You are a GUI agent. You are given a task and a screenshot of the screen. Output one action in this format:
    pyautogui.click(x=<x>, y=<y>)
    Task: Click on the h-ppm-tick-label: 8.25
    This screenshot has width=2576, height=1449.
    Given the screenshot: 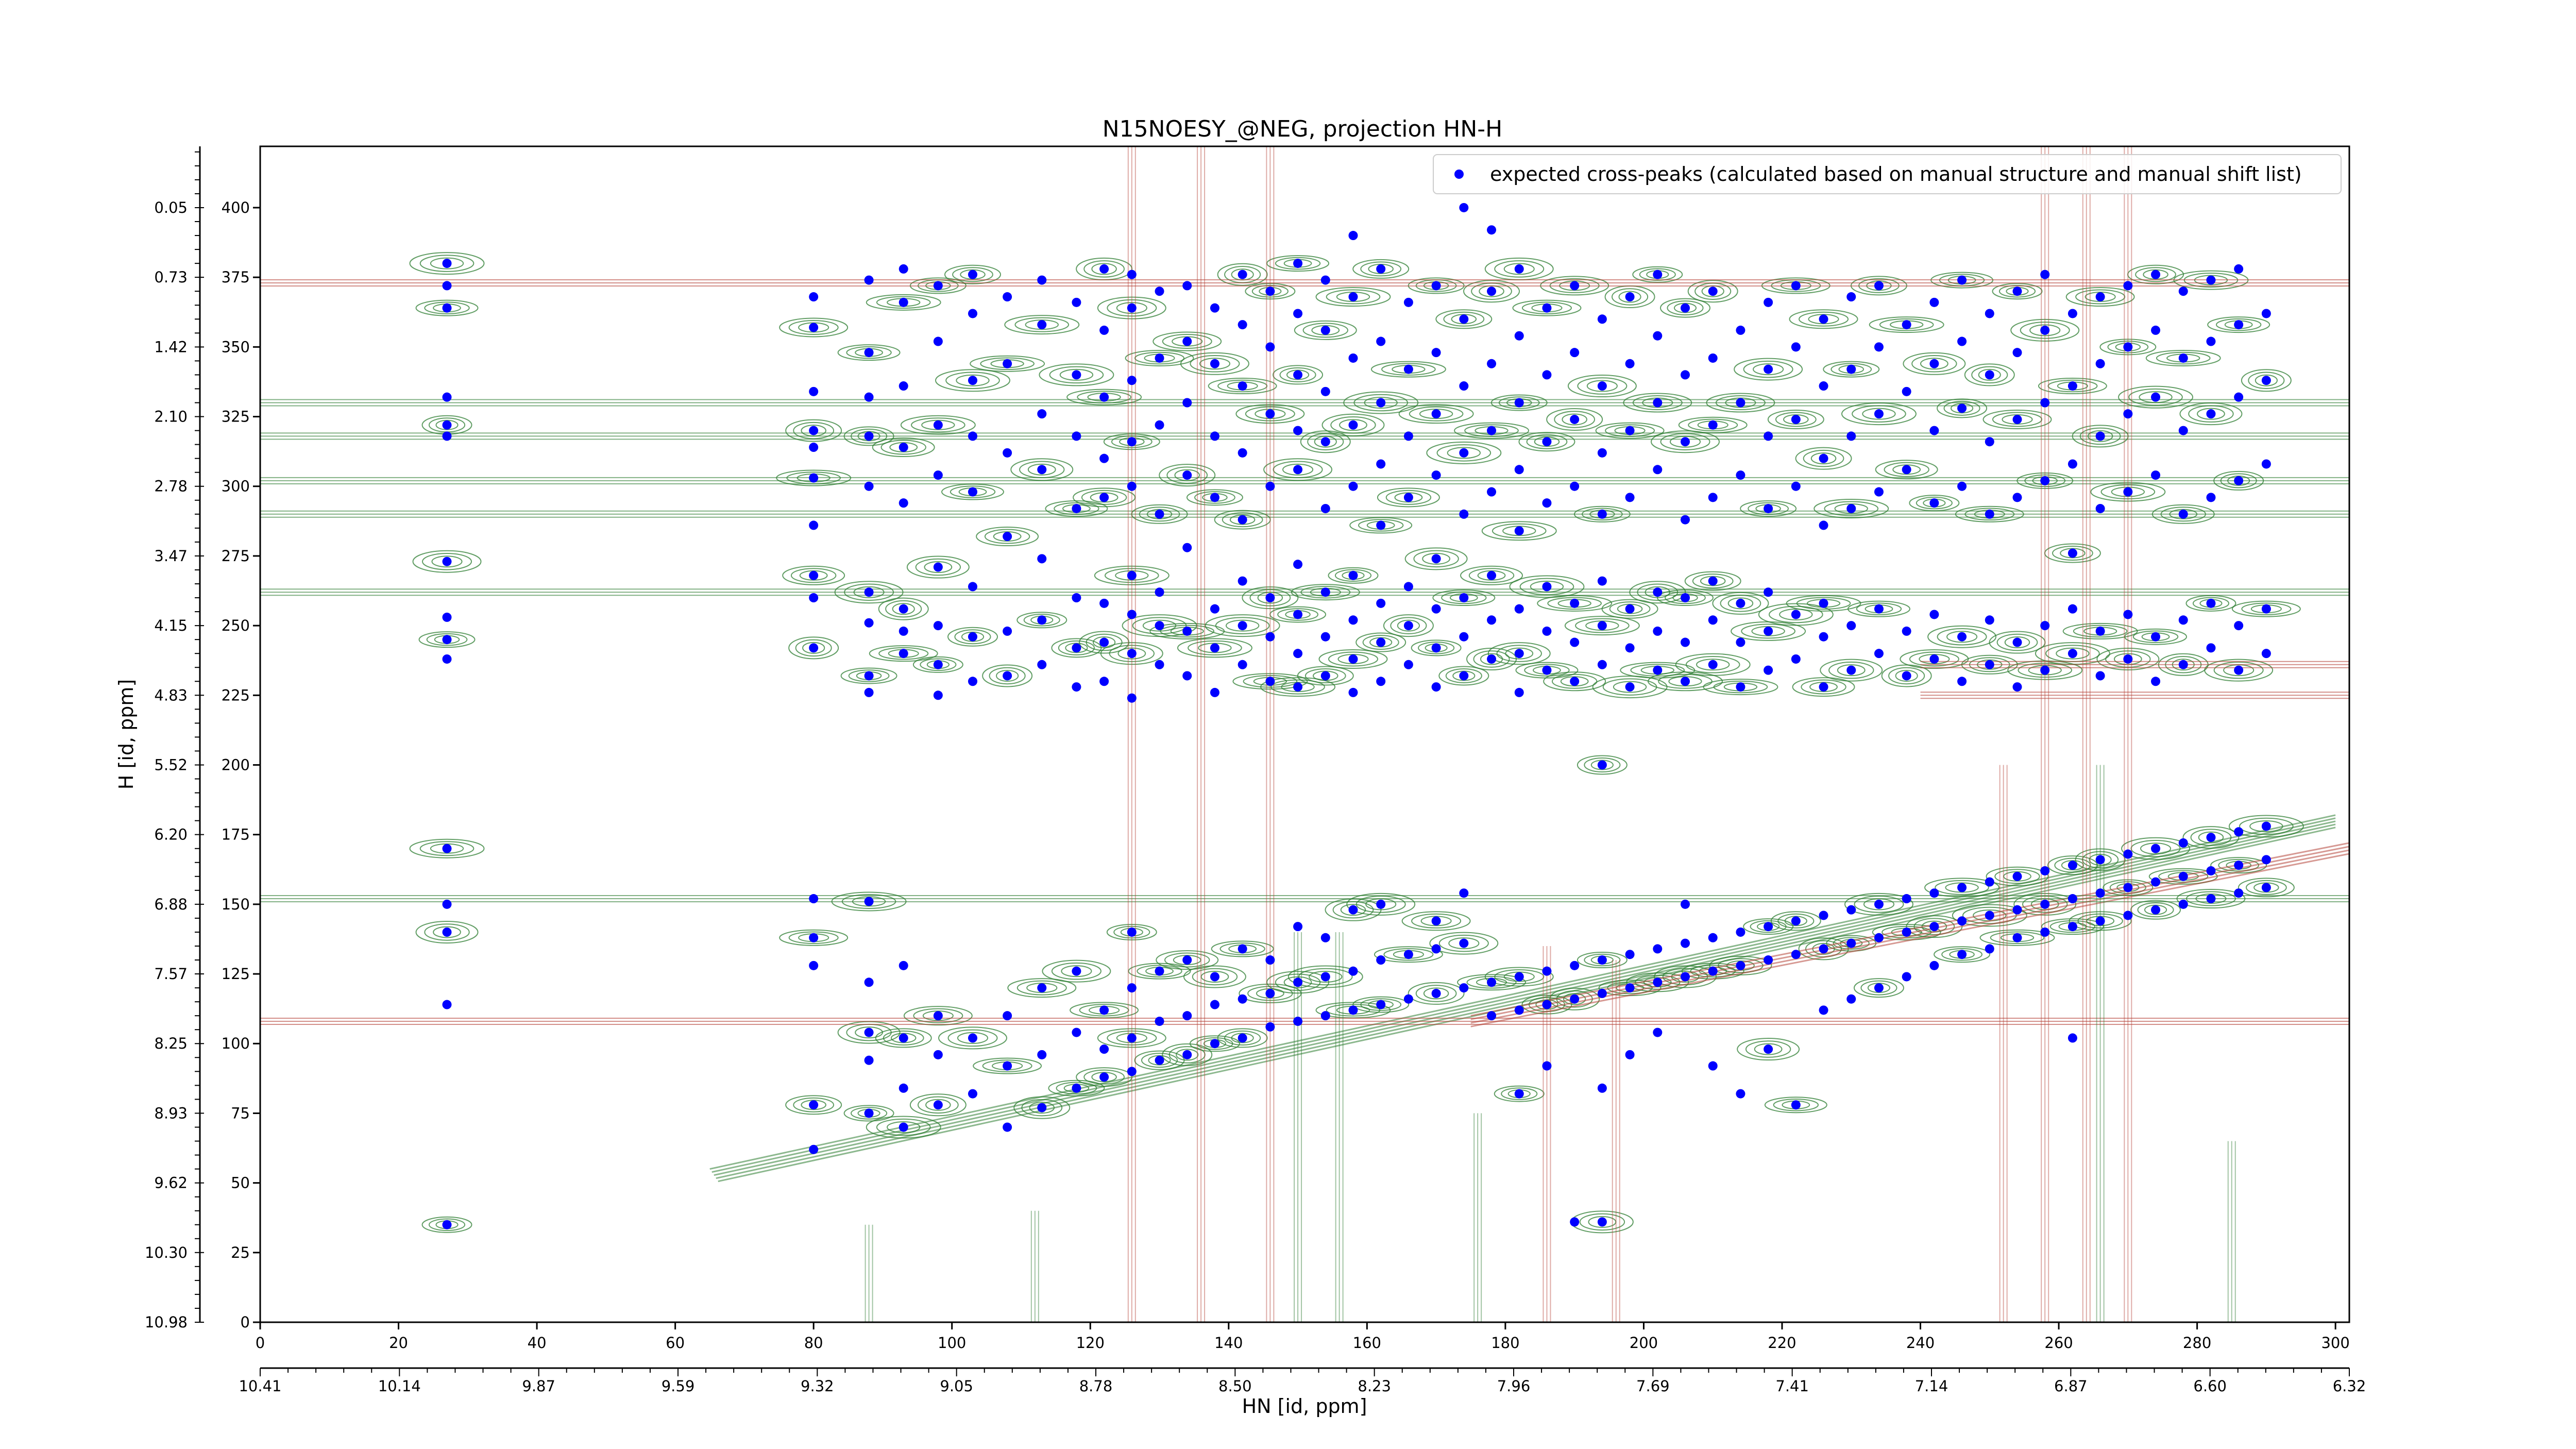 What is the action you would take?
    pyautogui.click(x=171, y=1043)
    